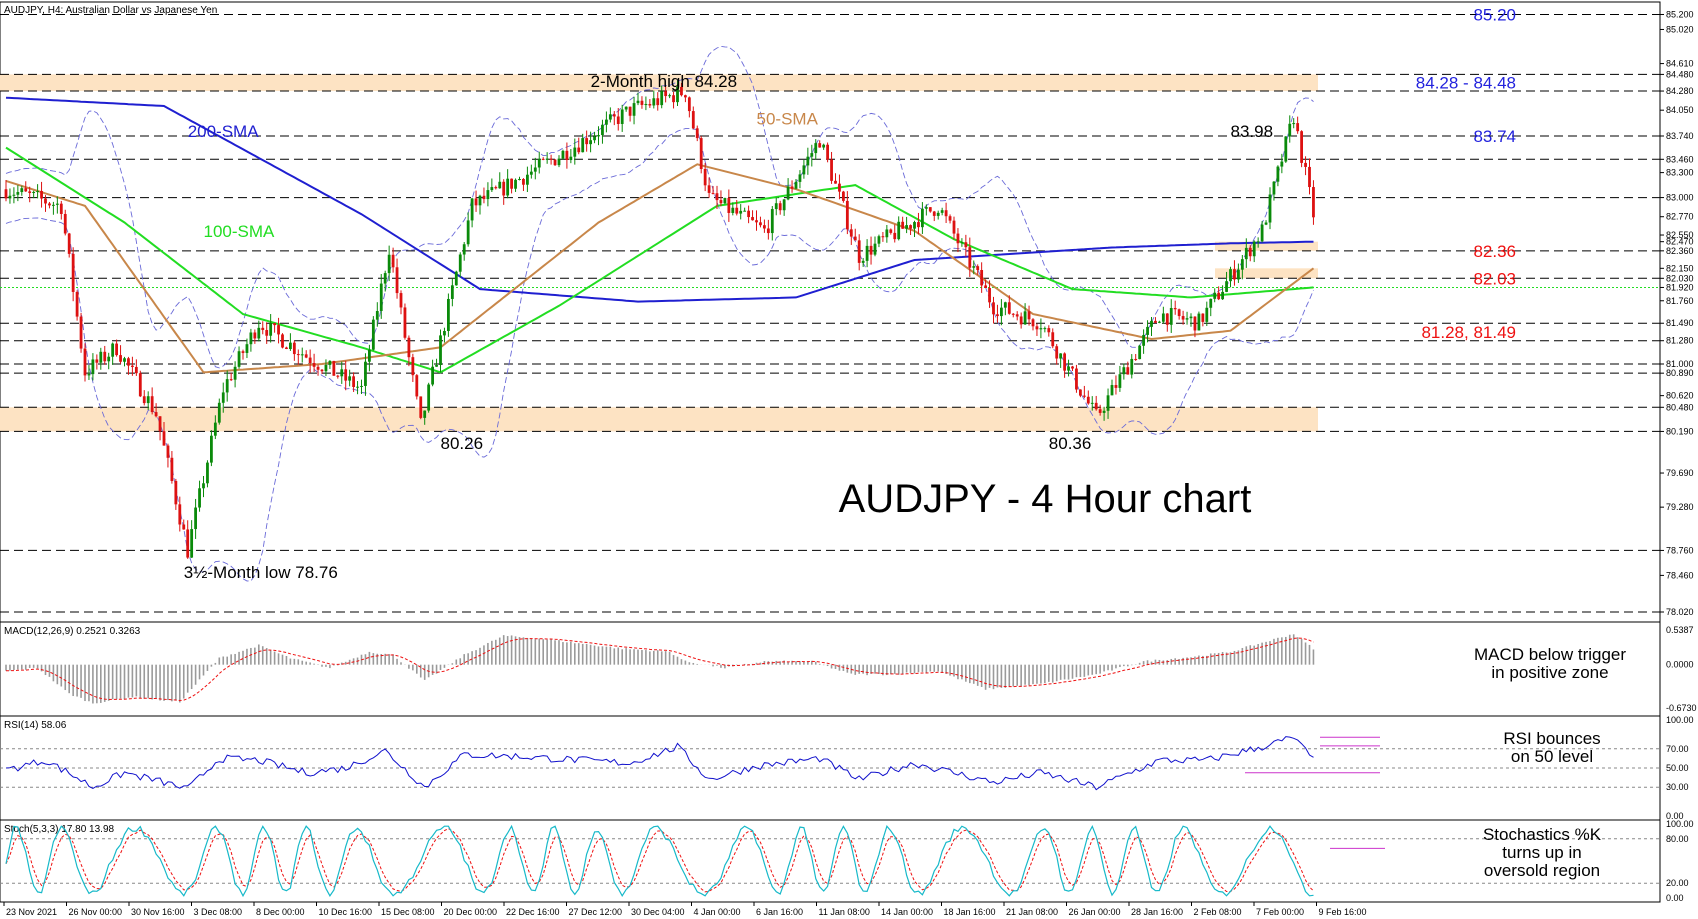 The image size is (1698, 919). I want to click on price-tick-label: 85.200, so click(1680, 14).